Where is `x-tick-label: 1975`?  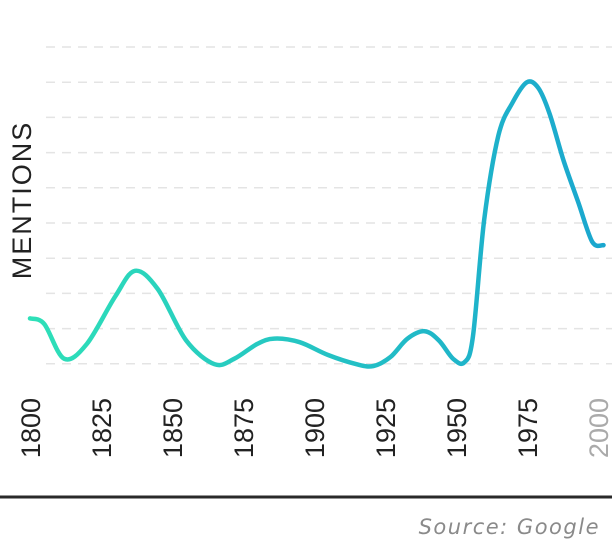 x-tick-label: 1975 is located at coordinates (528, 428).